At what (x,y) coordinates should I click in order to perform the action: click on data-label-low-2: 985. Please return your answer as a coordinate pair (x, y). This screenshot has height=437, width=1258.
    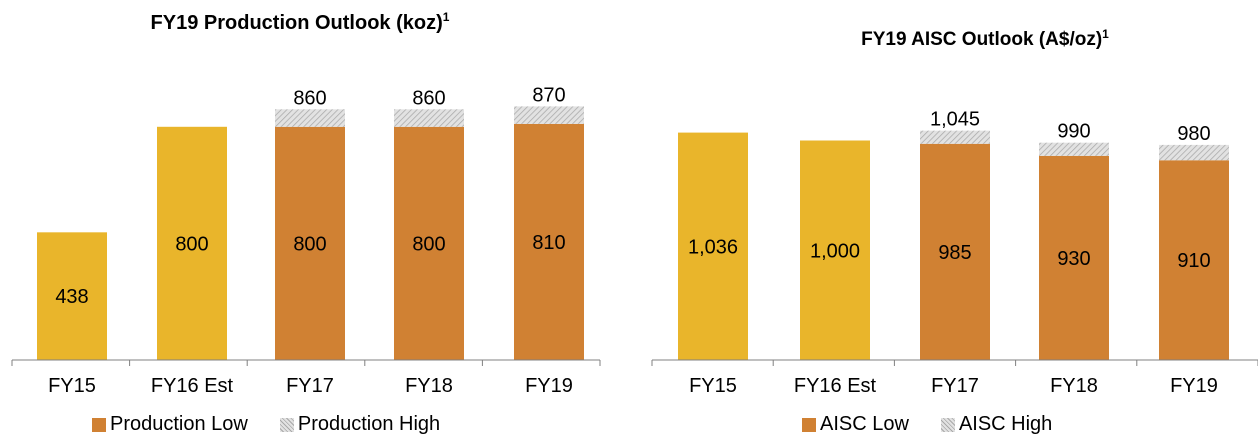
    Looking at the image, I should click on (954, 253).